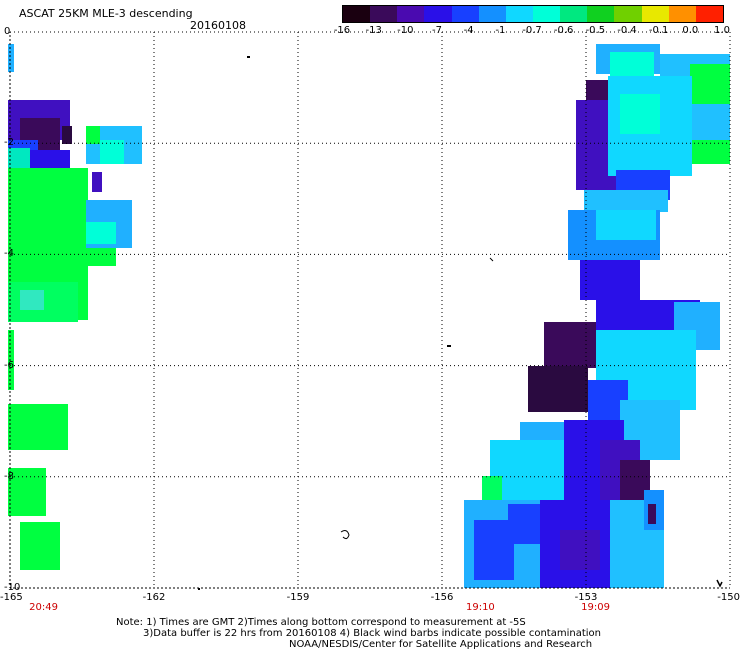 The width and height of the screenshot is (740, 650). I want to click on y-tick-label: 0, so click(7, 31).